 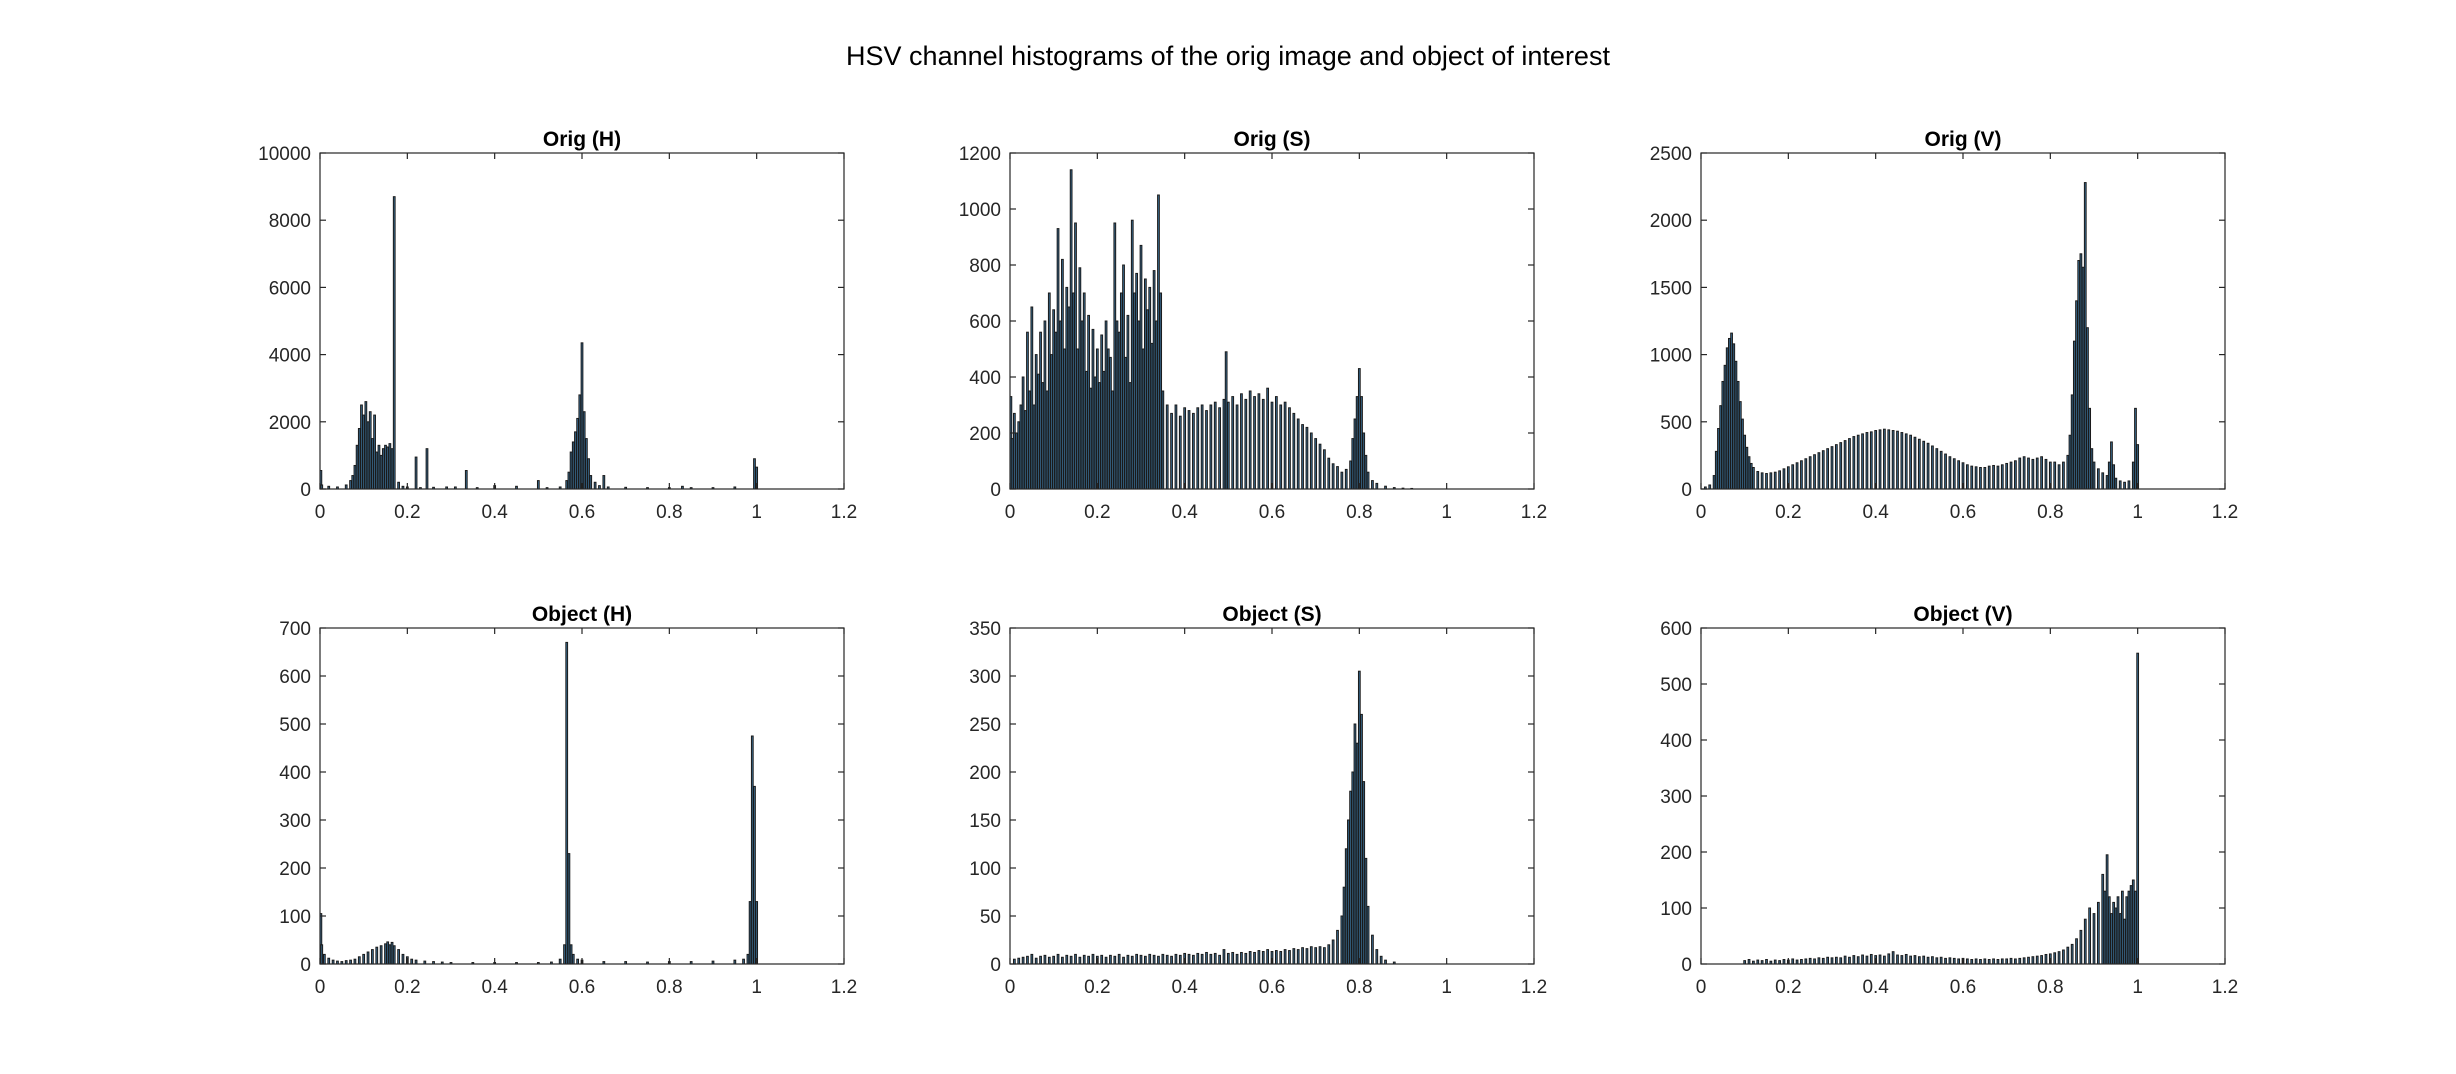 What do you see at coordinates (2137, 512) in the screenshot?
I see `x-tick-label: 1` at bounding box center [2137, 512].